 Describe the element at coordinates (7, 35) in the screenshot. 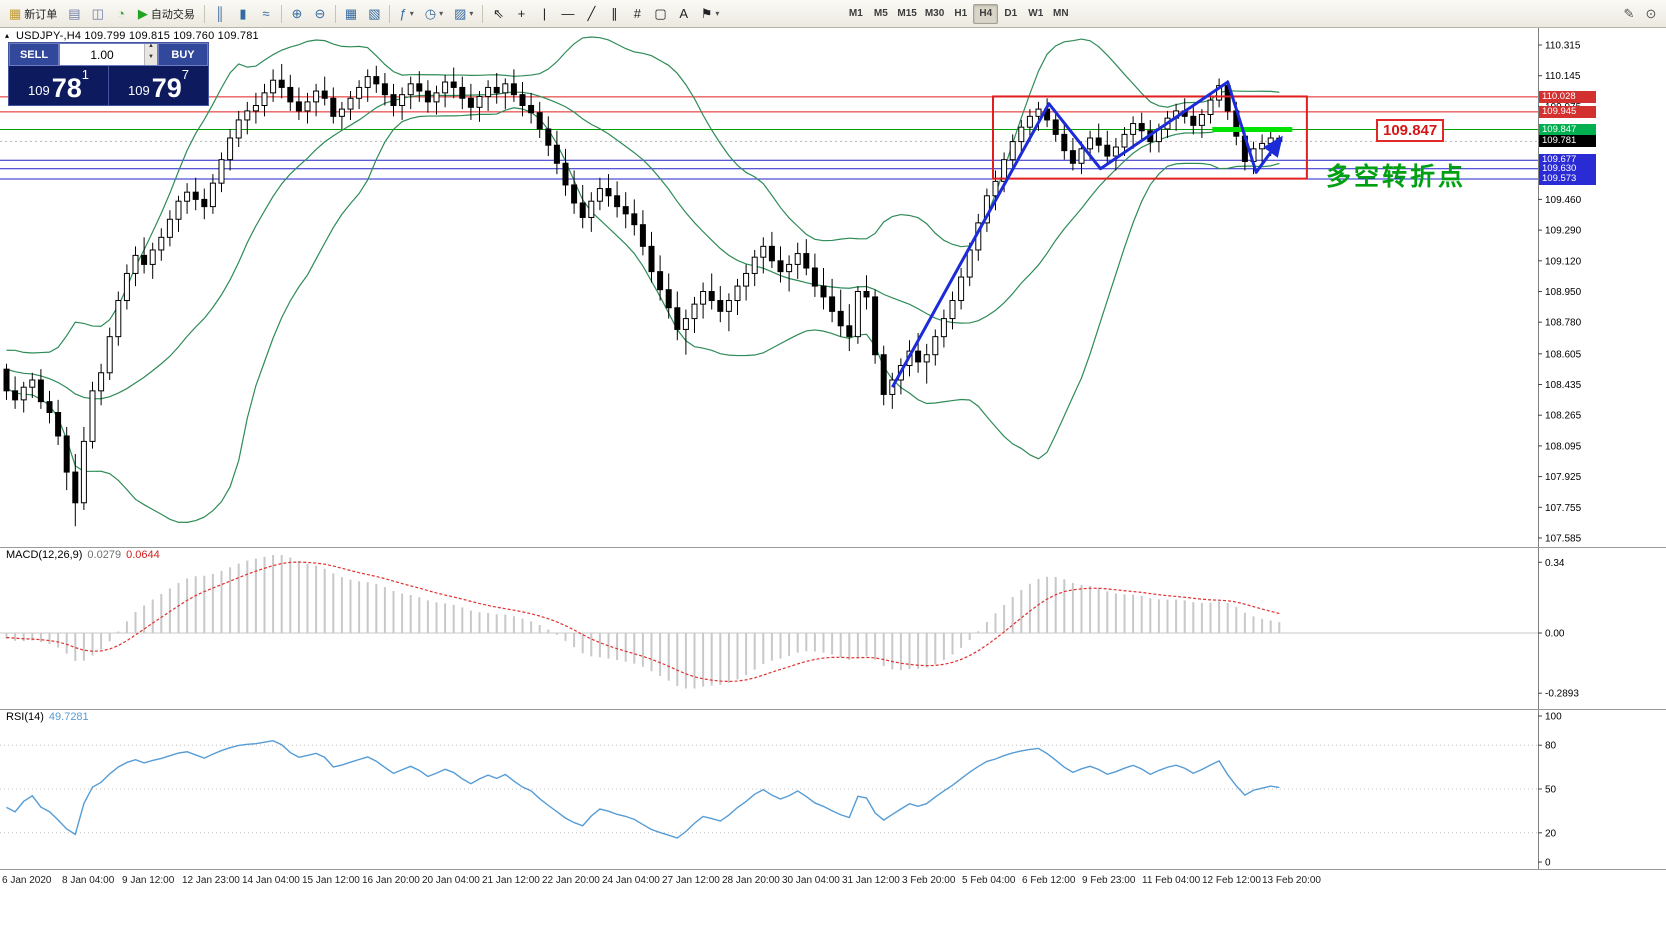

I see `collapse-panel-icon: ▴` at that location.